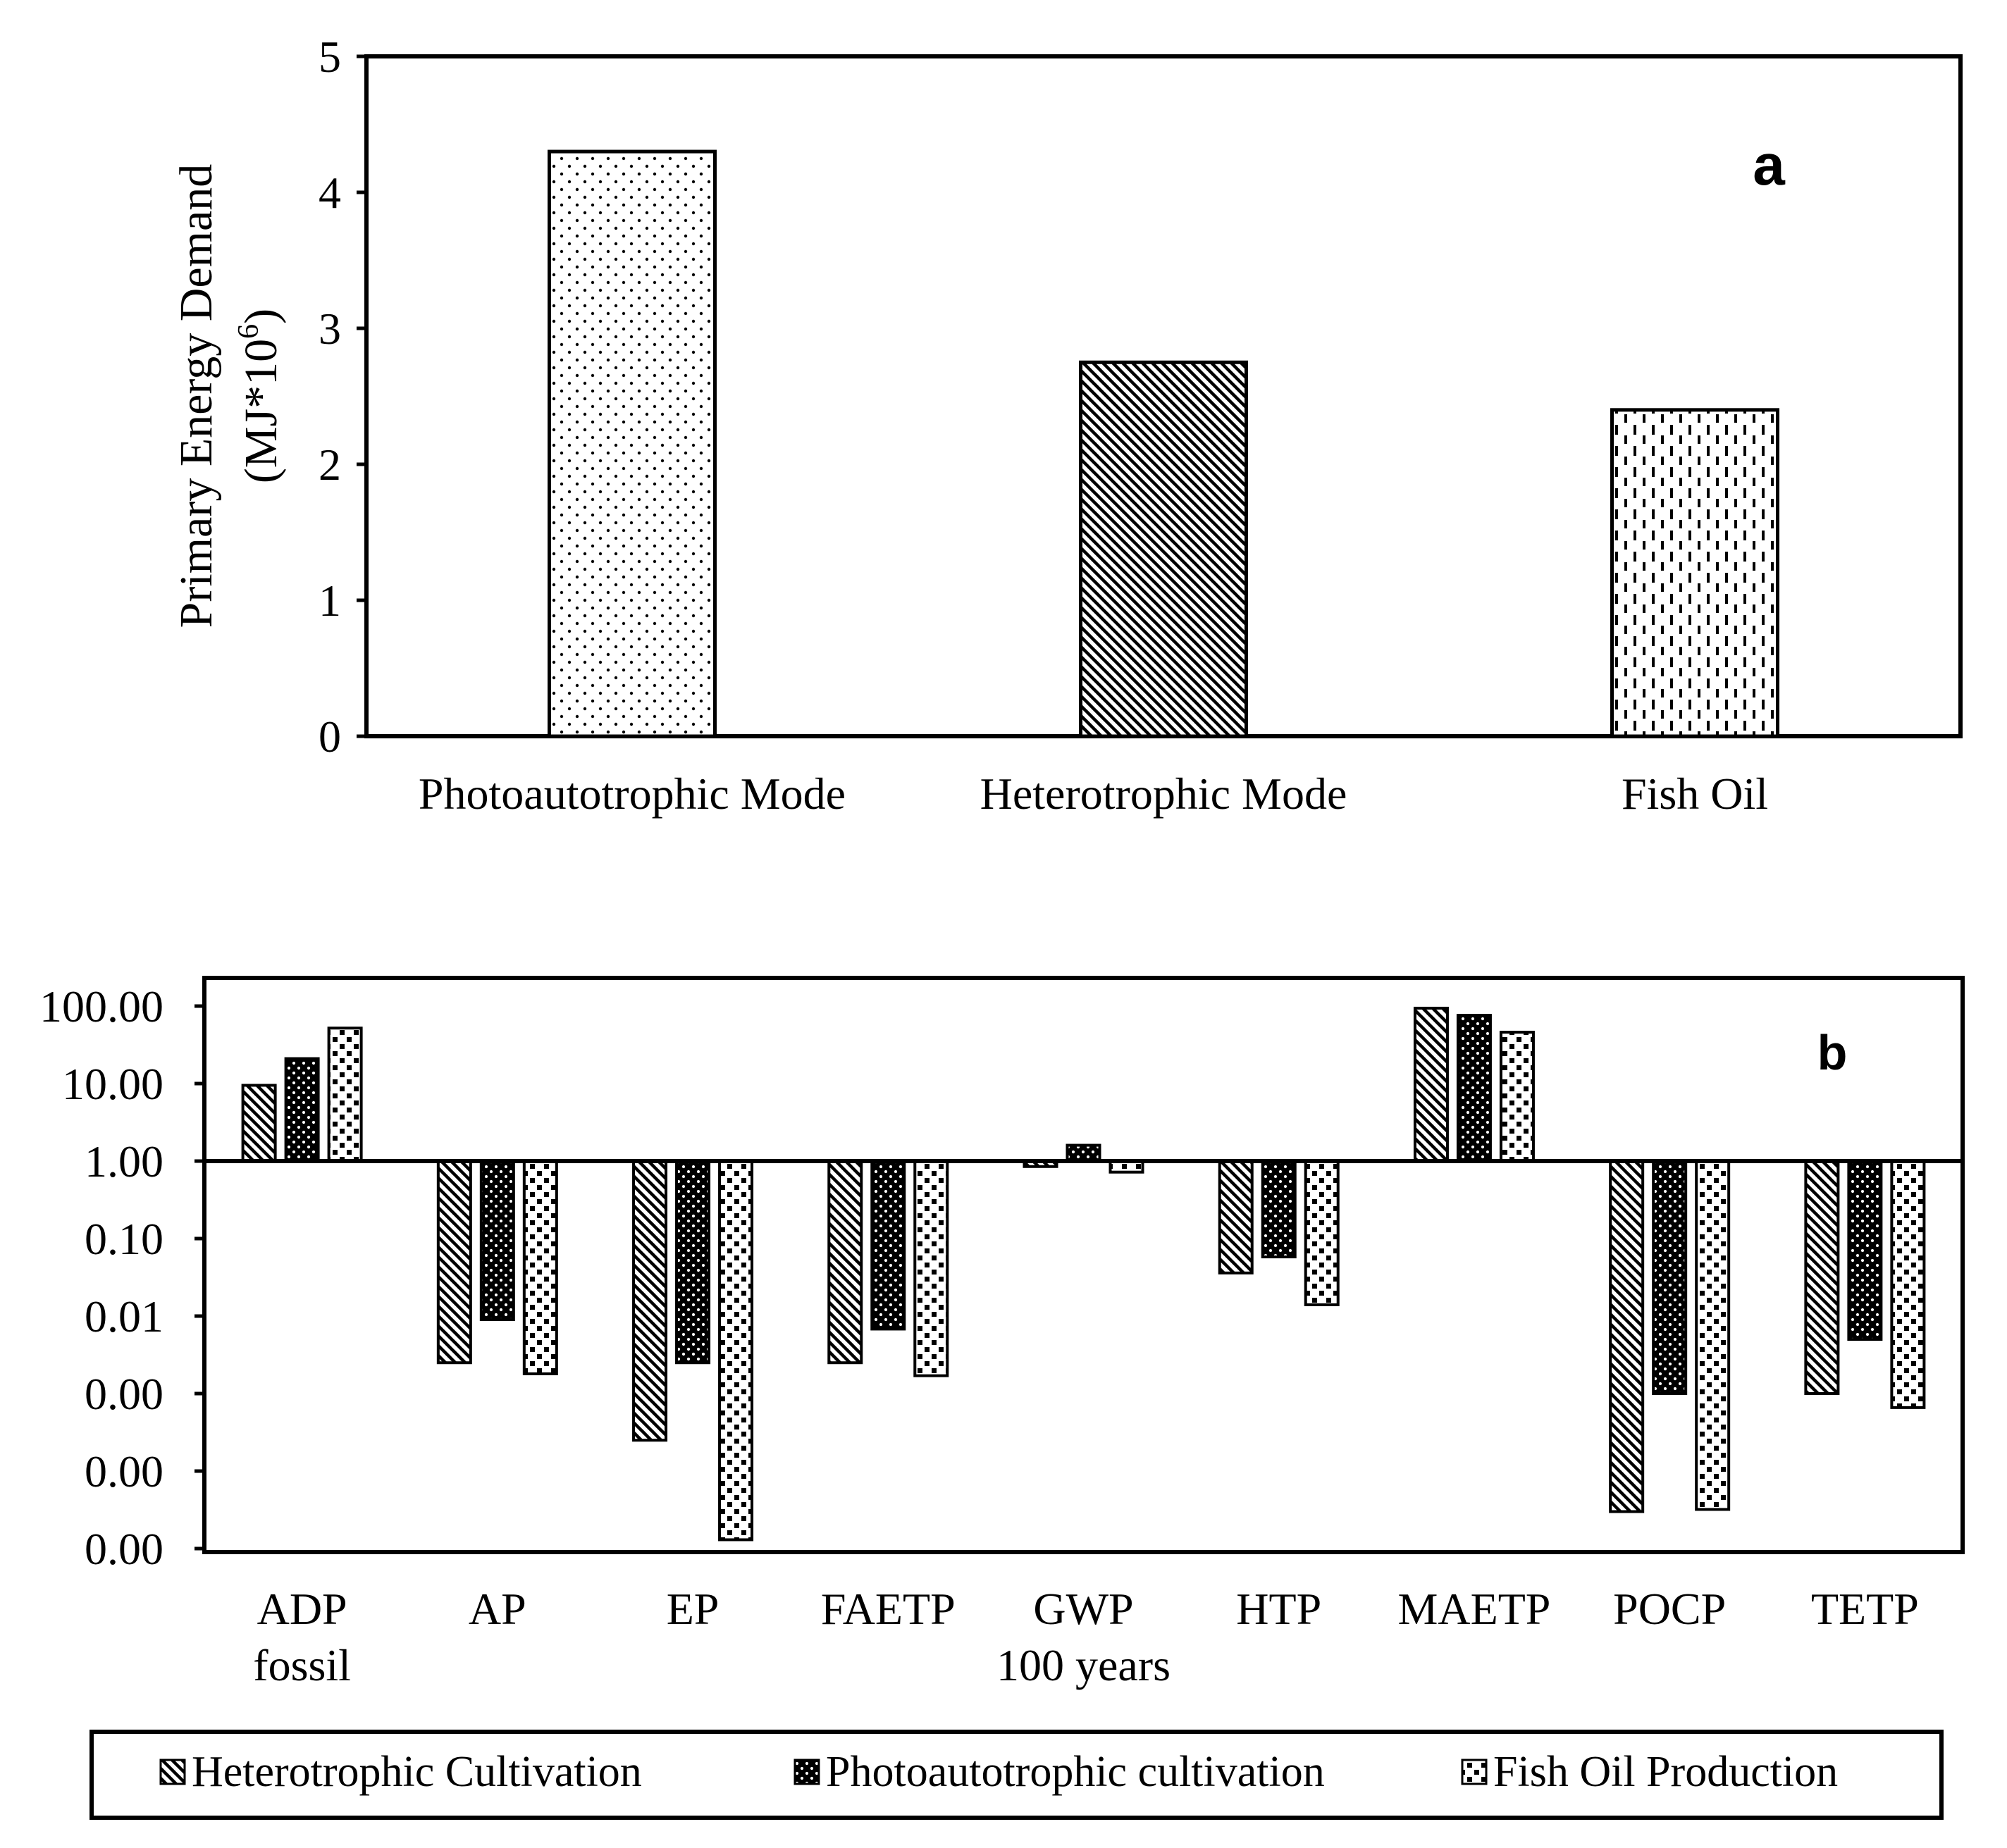  I want to click on panel-b-letter: b, so click(1832, 1052).